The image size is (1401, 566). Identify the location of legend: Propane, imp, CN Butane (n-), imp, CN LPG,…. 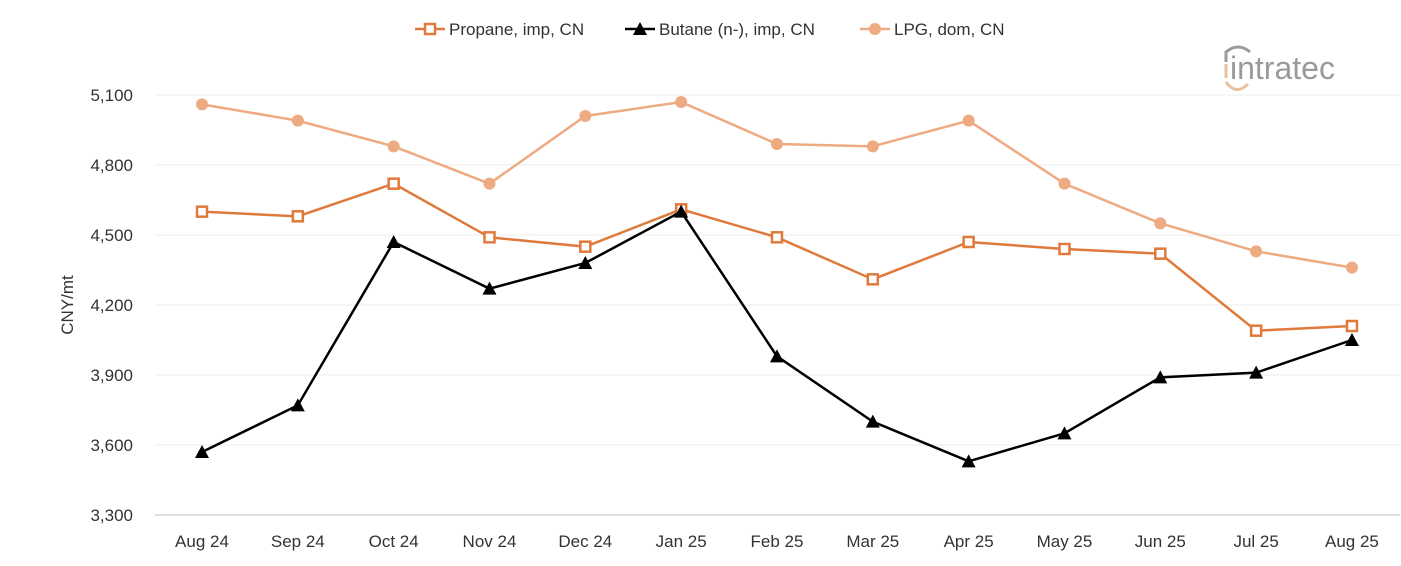
(710, 29).